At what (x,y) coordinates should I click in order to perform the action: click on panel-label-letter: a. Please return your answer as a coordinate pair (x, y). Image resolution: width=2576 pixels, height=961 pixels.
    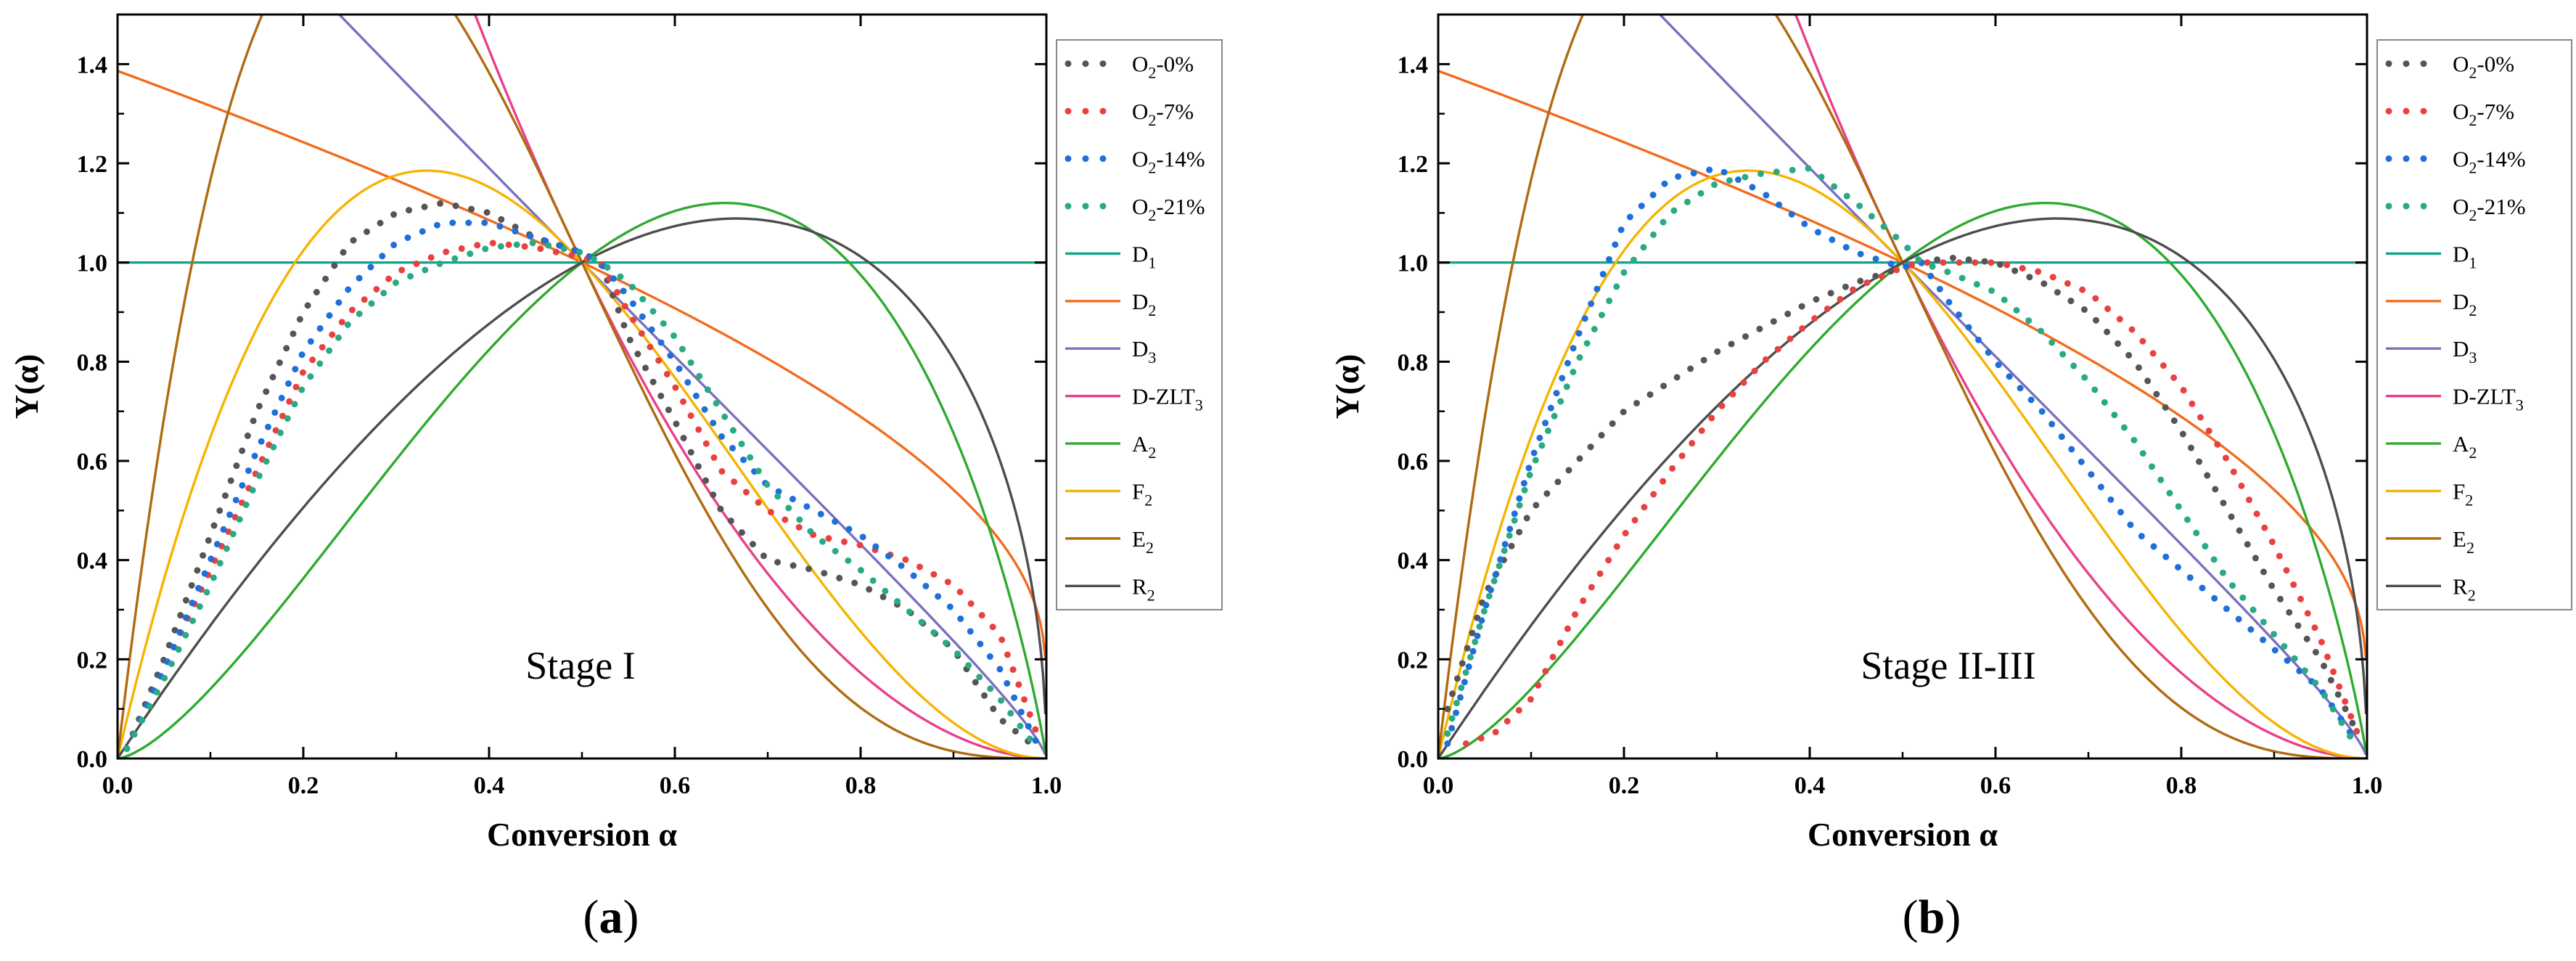
    Looking at the image, I should click on (611, 917).